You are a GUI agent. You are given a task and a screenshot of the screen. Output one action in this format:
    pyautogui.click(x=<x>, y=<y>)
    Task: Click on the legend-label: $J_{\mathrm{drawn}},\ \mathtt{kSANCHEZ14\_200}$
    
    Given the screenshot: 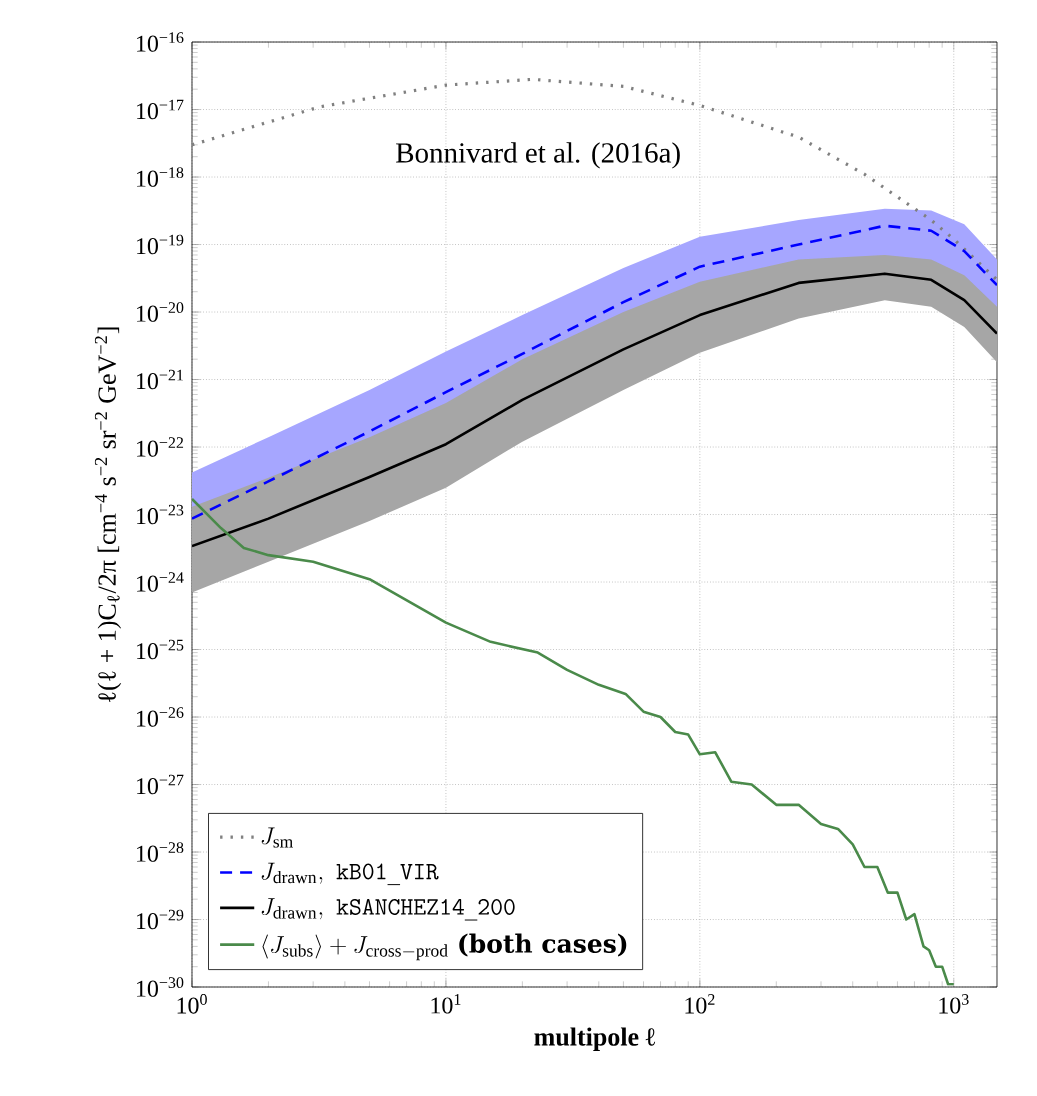 What is the action you would take?
    pyautogui.click(x=388, y=909)
    